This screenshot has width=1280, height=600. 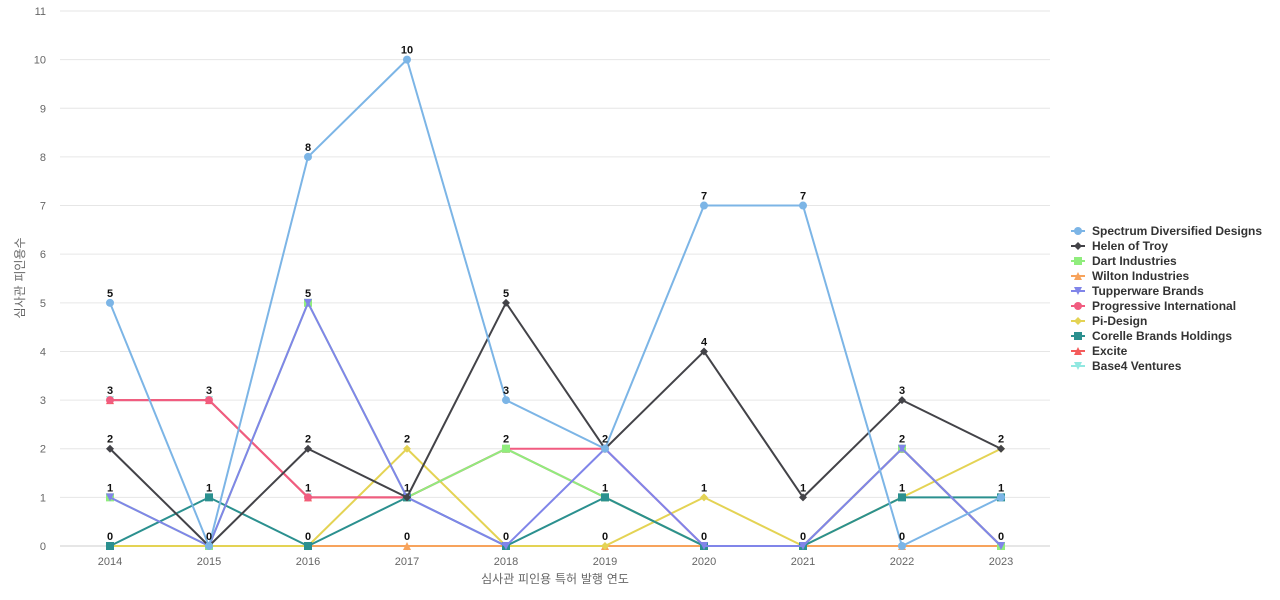 What do you see at coordinates (1119, 321) in the screenshot?
I see `legend-label: Pi-Design` at bounding box center [1119, 321].